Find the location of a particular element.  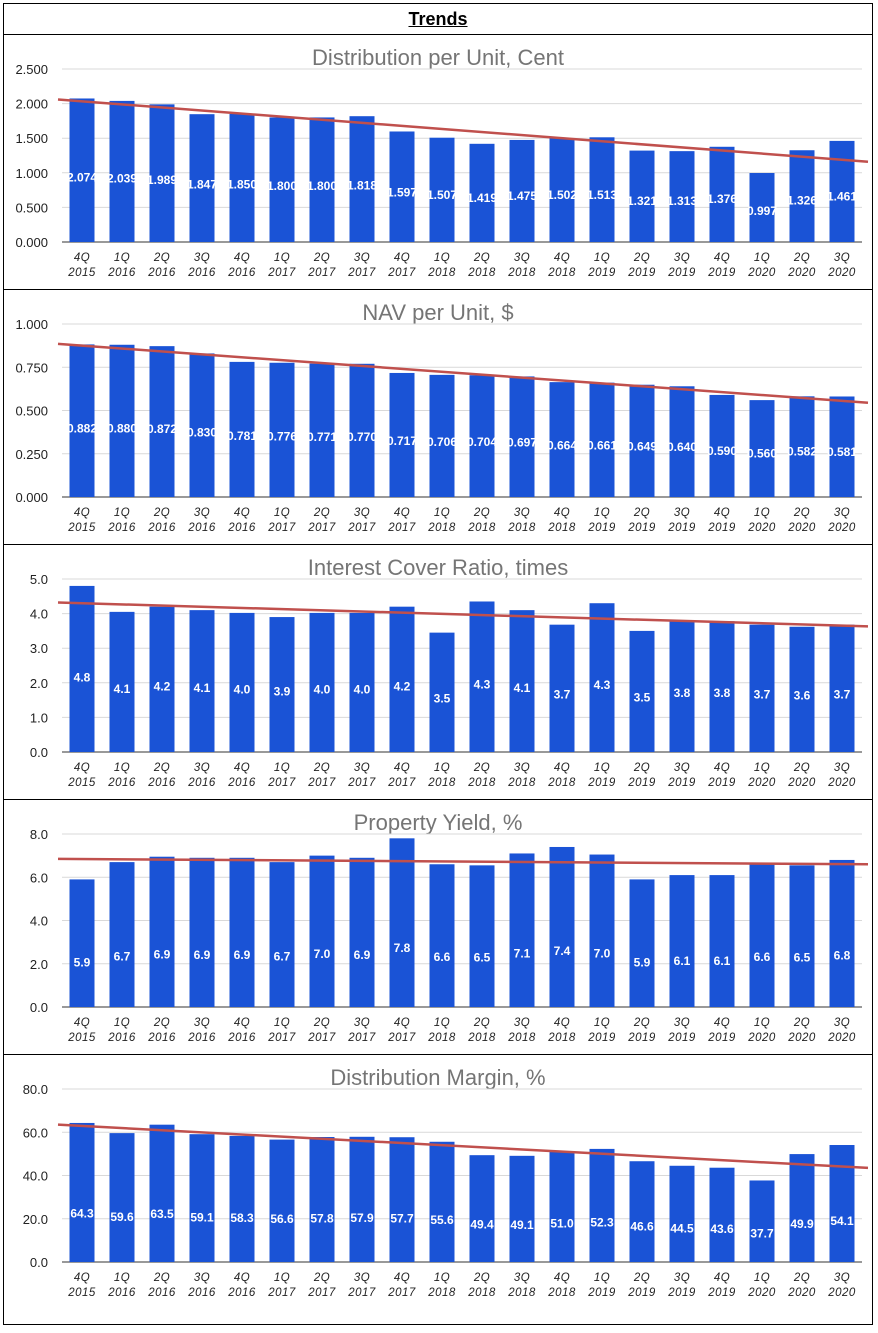

y-tick-label: 4.0 is located at coordinates (39, 614).